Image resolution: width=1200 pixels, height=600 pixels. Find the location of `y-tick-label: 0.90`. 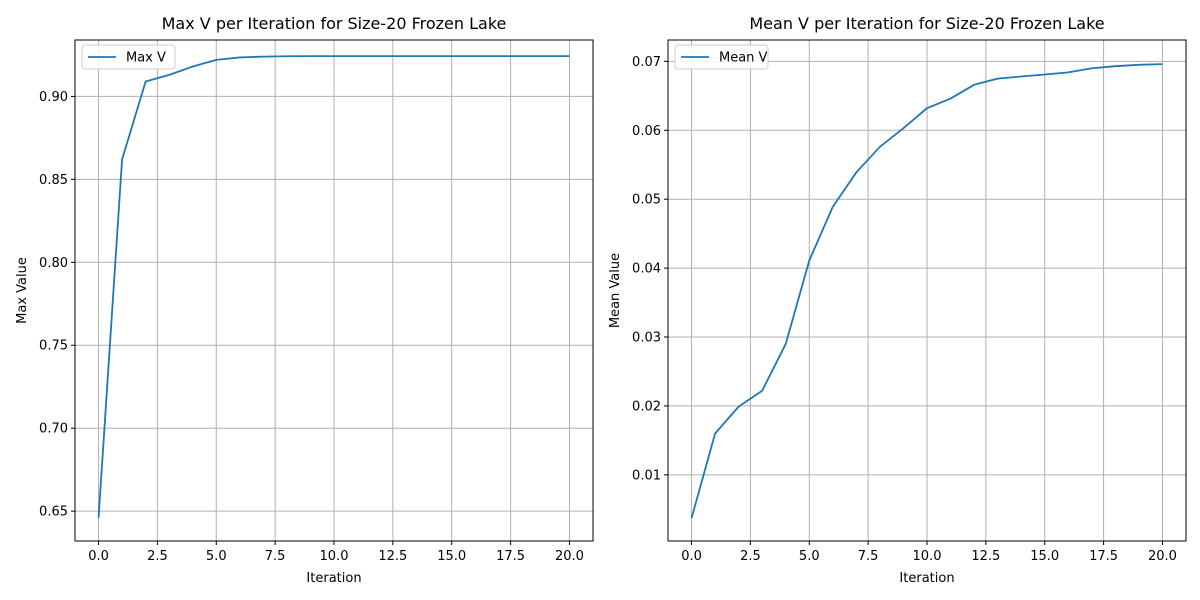

y-tick-label: 0.90 is located at coordinates (53, 97).